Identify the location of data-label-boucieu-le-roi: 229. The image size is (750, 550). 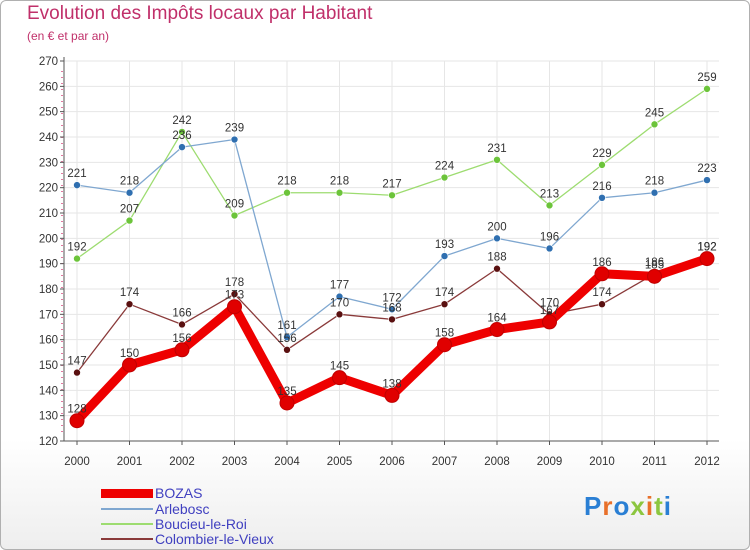
(601, 154).